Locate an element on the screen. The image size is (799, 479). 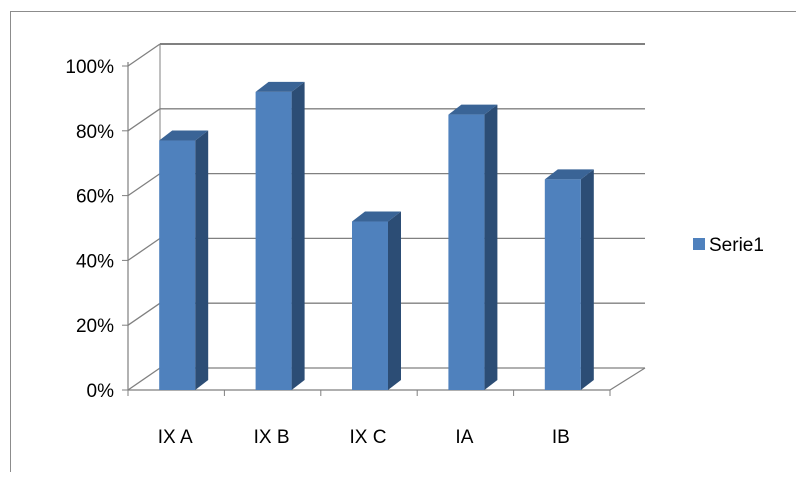
y-tick-labels: 0% 20% 40% 60% 80% 100% is located at coordinates (89, 229).